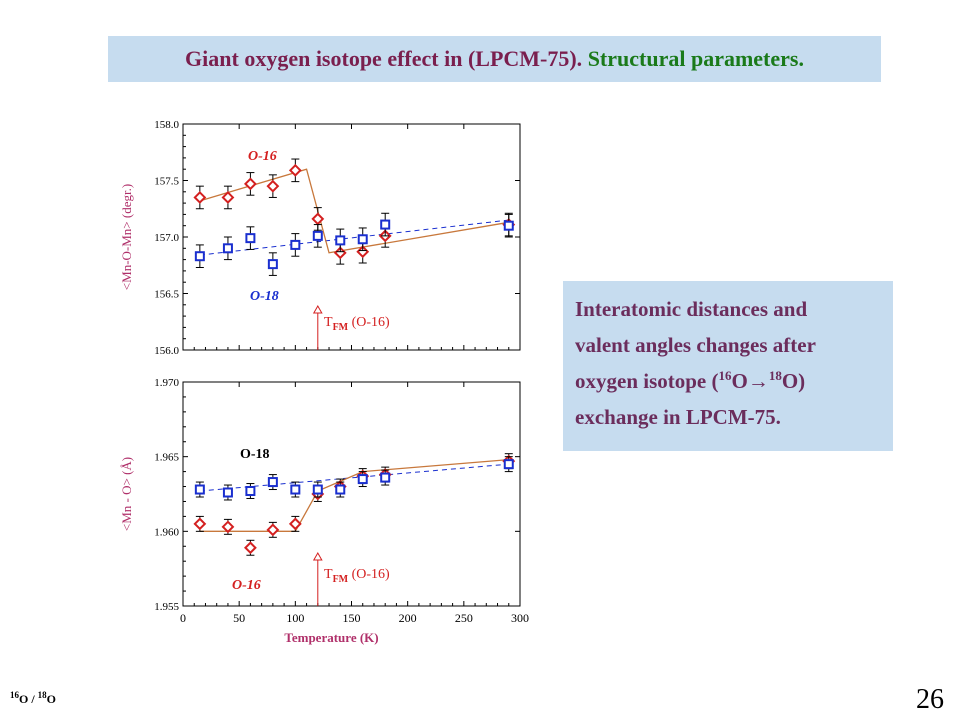 The width and height of the screenshot is (960, 720). Describe the element at coordinates (166, 295) in the screenshot. I see `y-tick-label: 156.5` at that location.